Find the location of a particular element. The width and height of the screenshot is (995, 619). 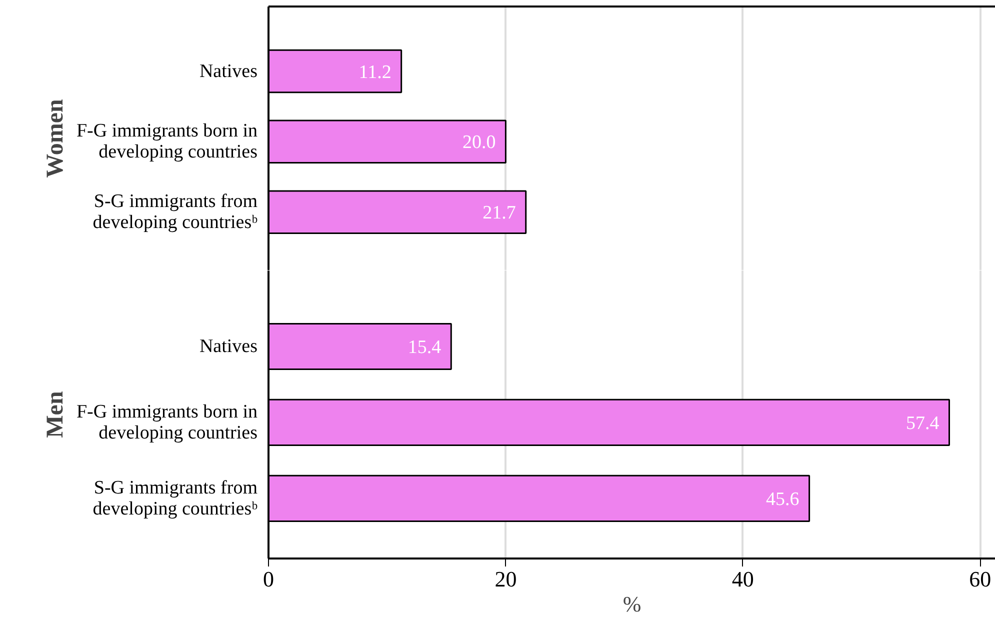

data-label: 15.4 is located at coordinates (425, 347).